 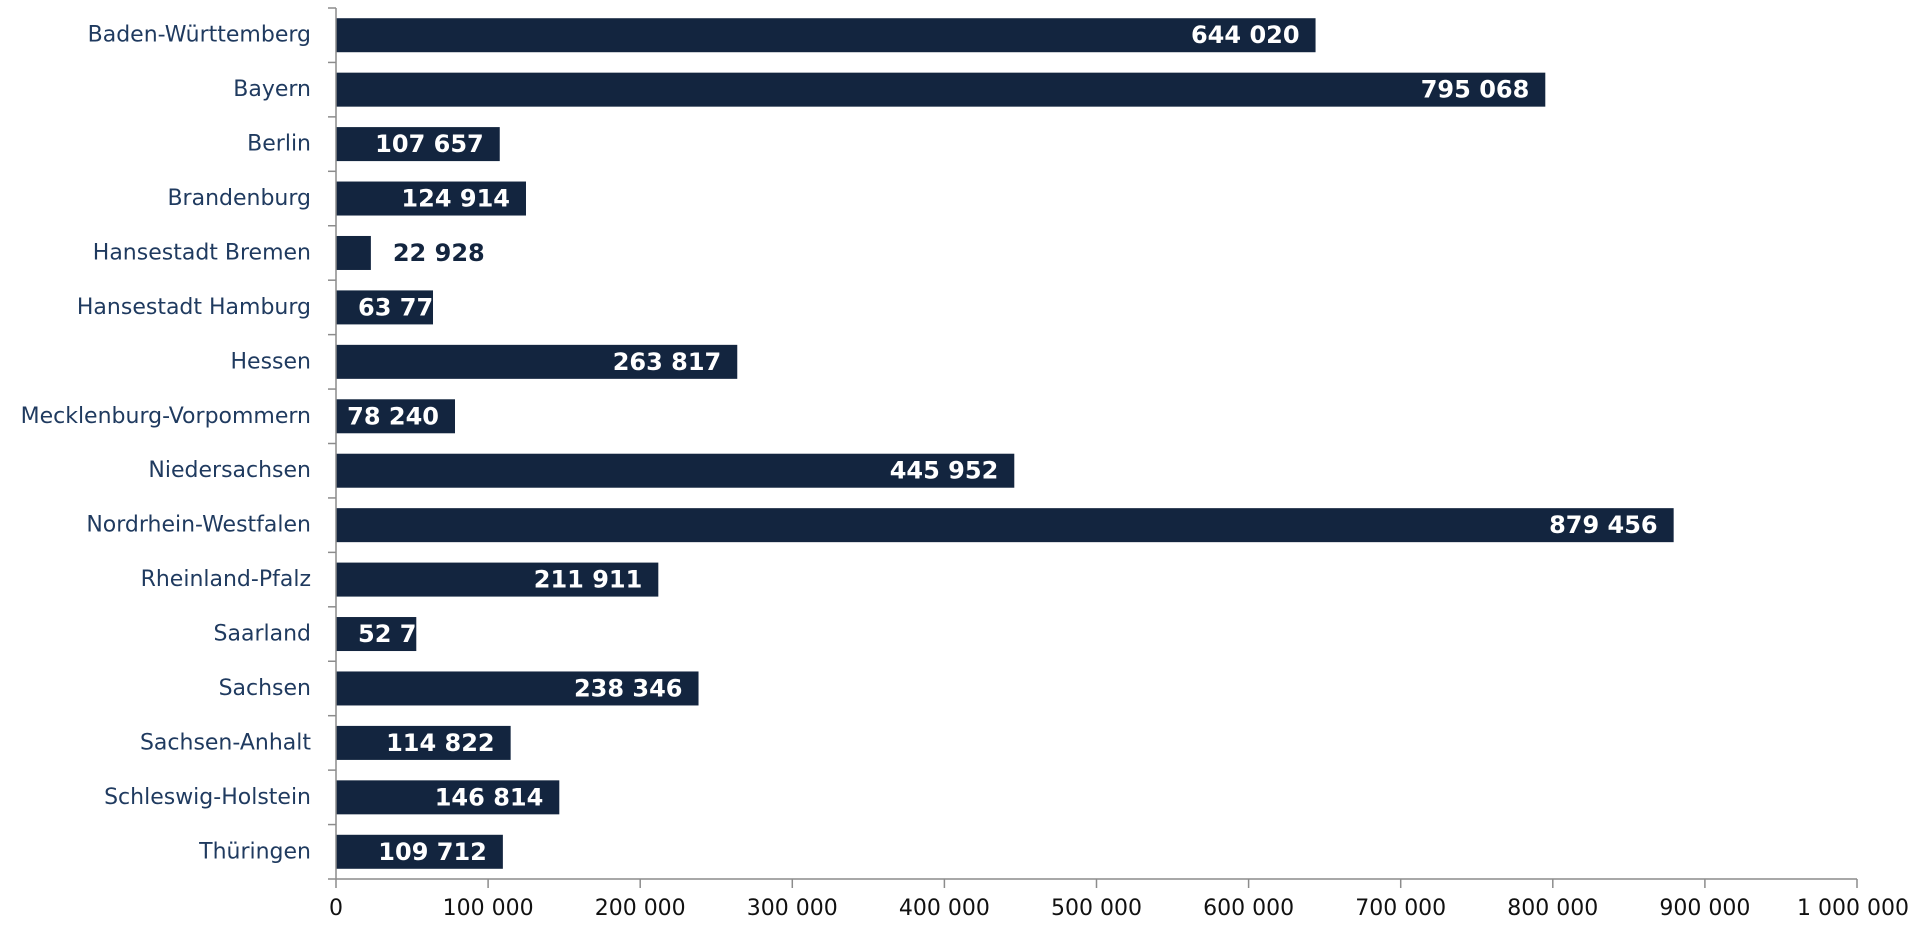 I want to click on x-tick-label: 900 000, so click(x=1704, y=908).